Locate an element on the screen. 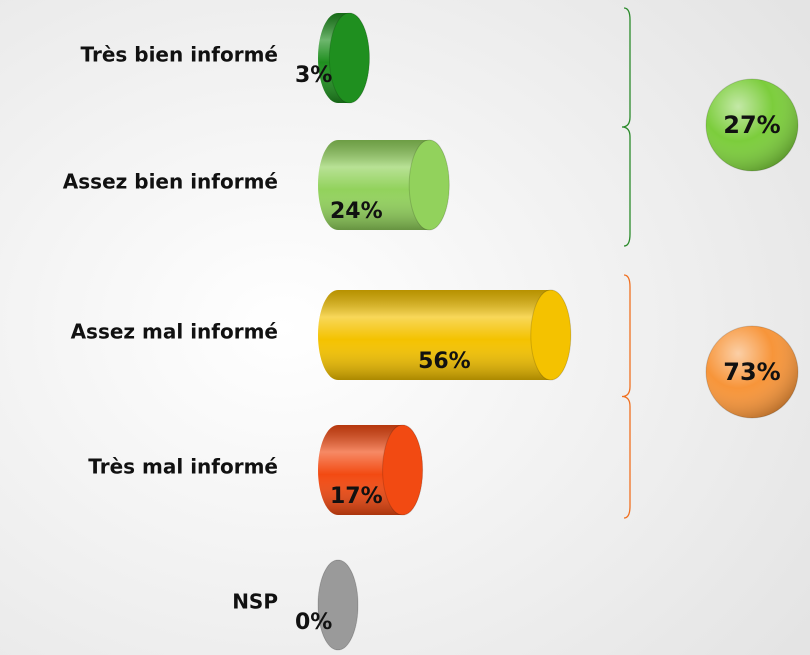 This screenshot has height=655, width=810. value-label: 56% is located at coordinates (444, 361).